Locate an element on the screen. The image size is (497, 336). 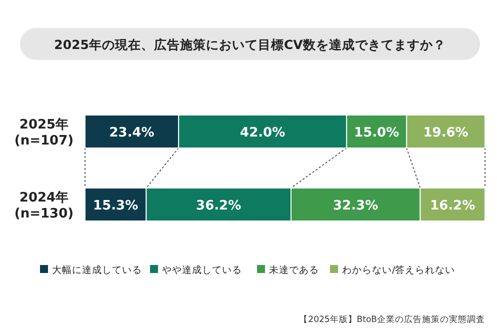
data-label: 42.0% is located at coordinates (263, 133).